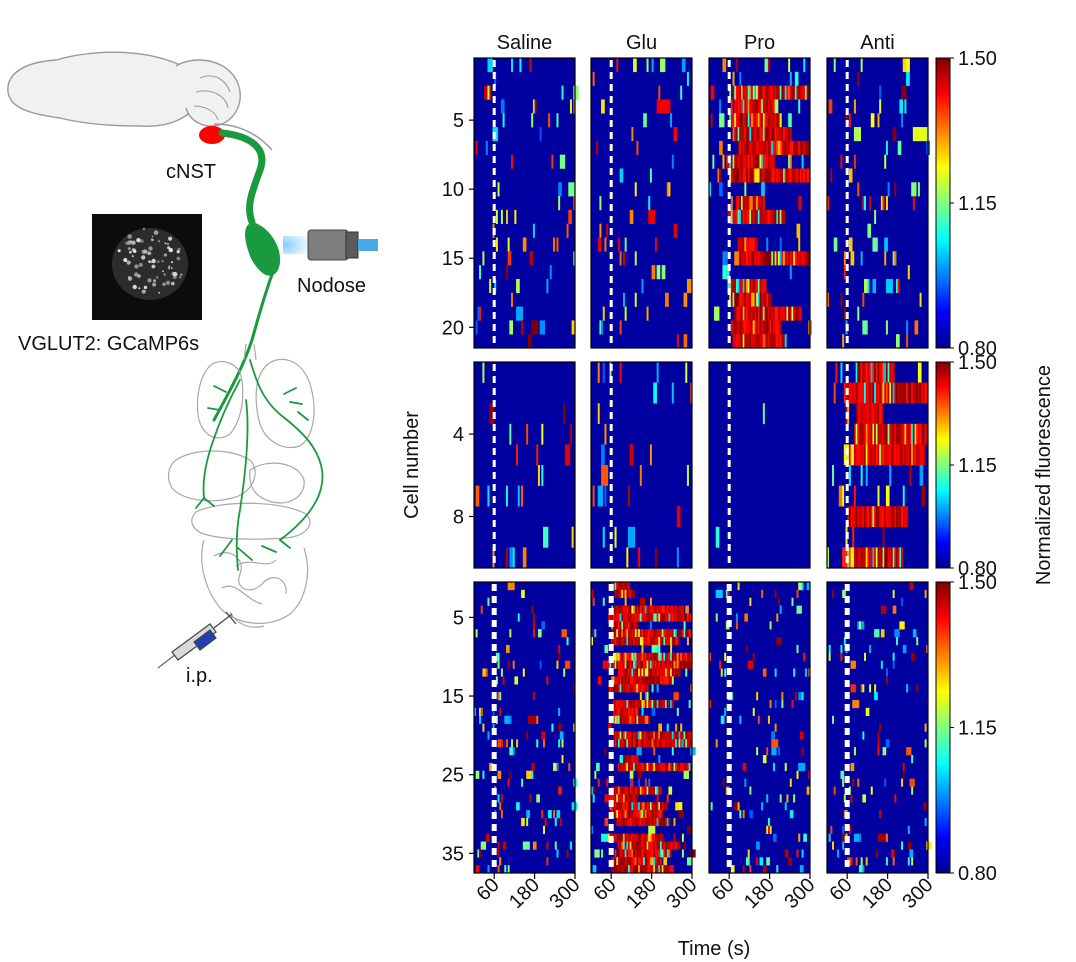 The width and height of the screenshot is (1076, 962). What do you see at coordinates (641, 43) in the screenshot?
I see `condition-title-glu: Glu` at bounding box center [641, 43].